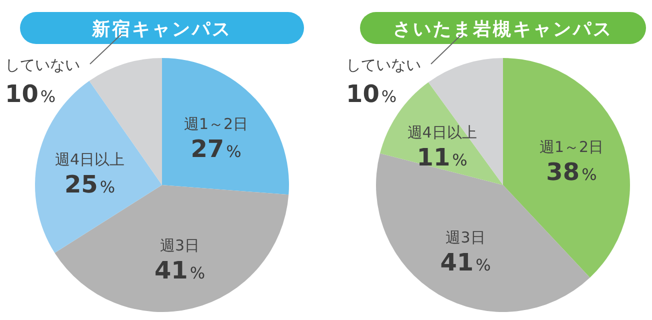 The height and width of the screenshot is (320, 652). What do you see at coordinates (571, 172) in the screenshot?
I see `data-label: 38%` at bounding box center [571, 172].